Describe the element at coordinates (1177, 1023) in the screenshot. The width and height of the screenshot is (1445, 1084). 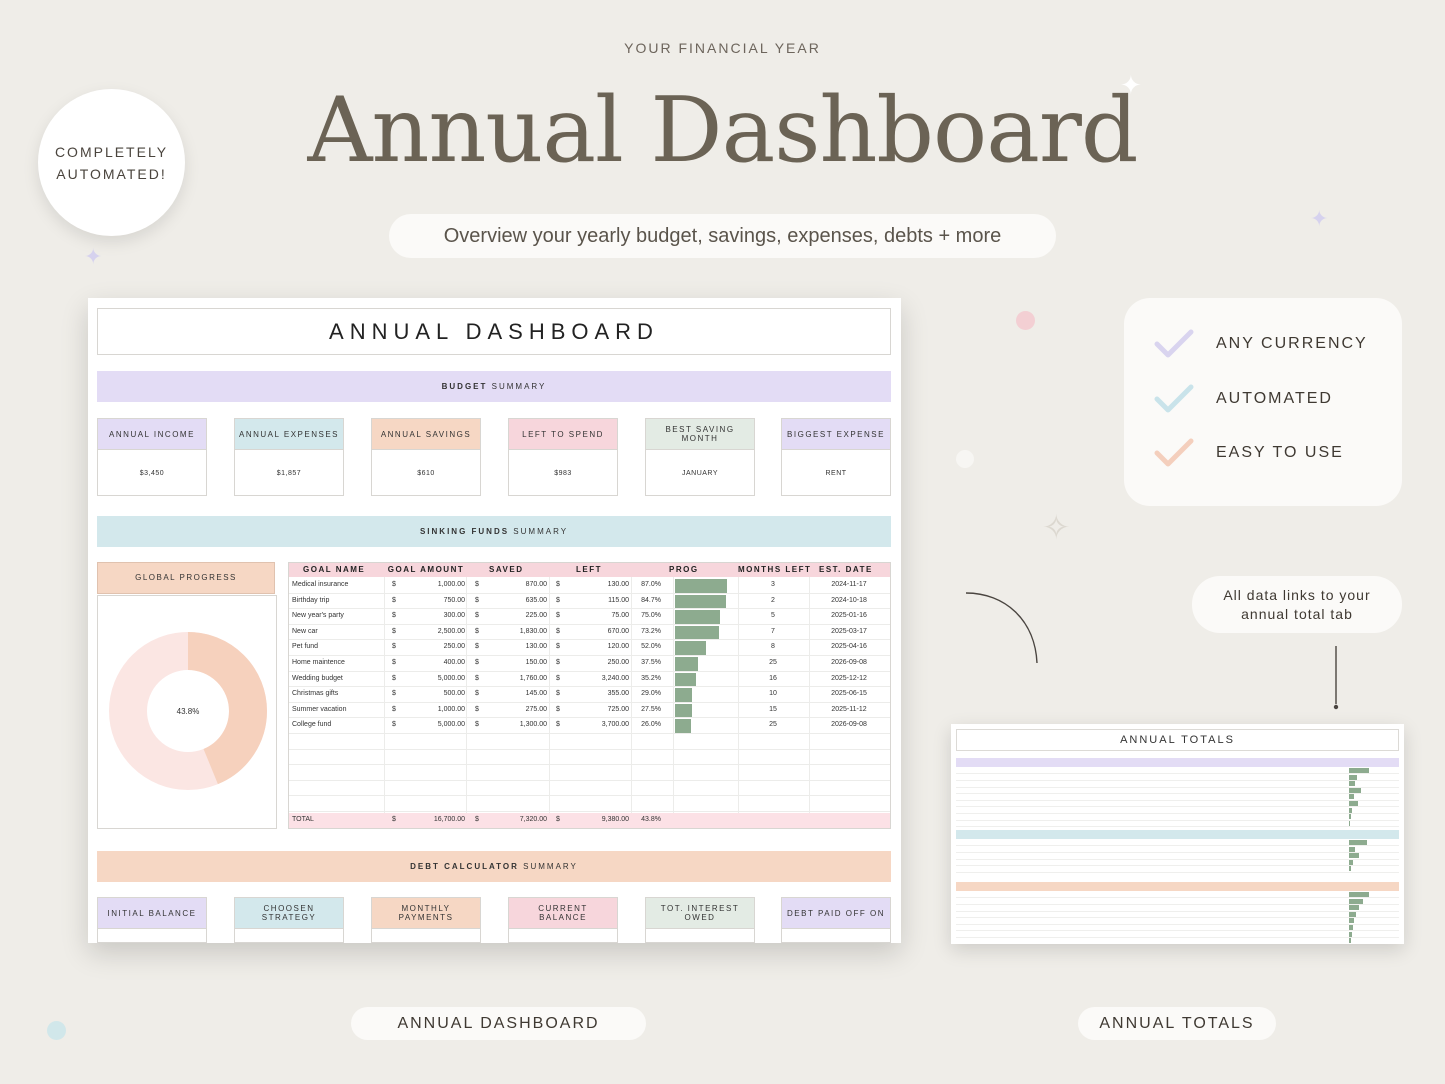
I see `label-annual-totals: ANNUAL TOTALS` at that location.